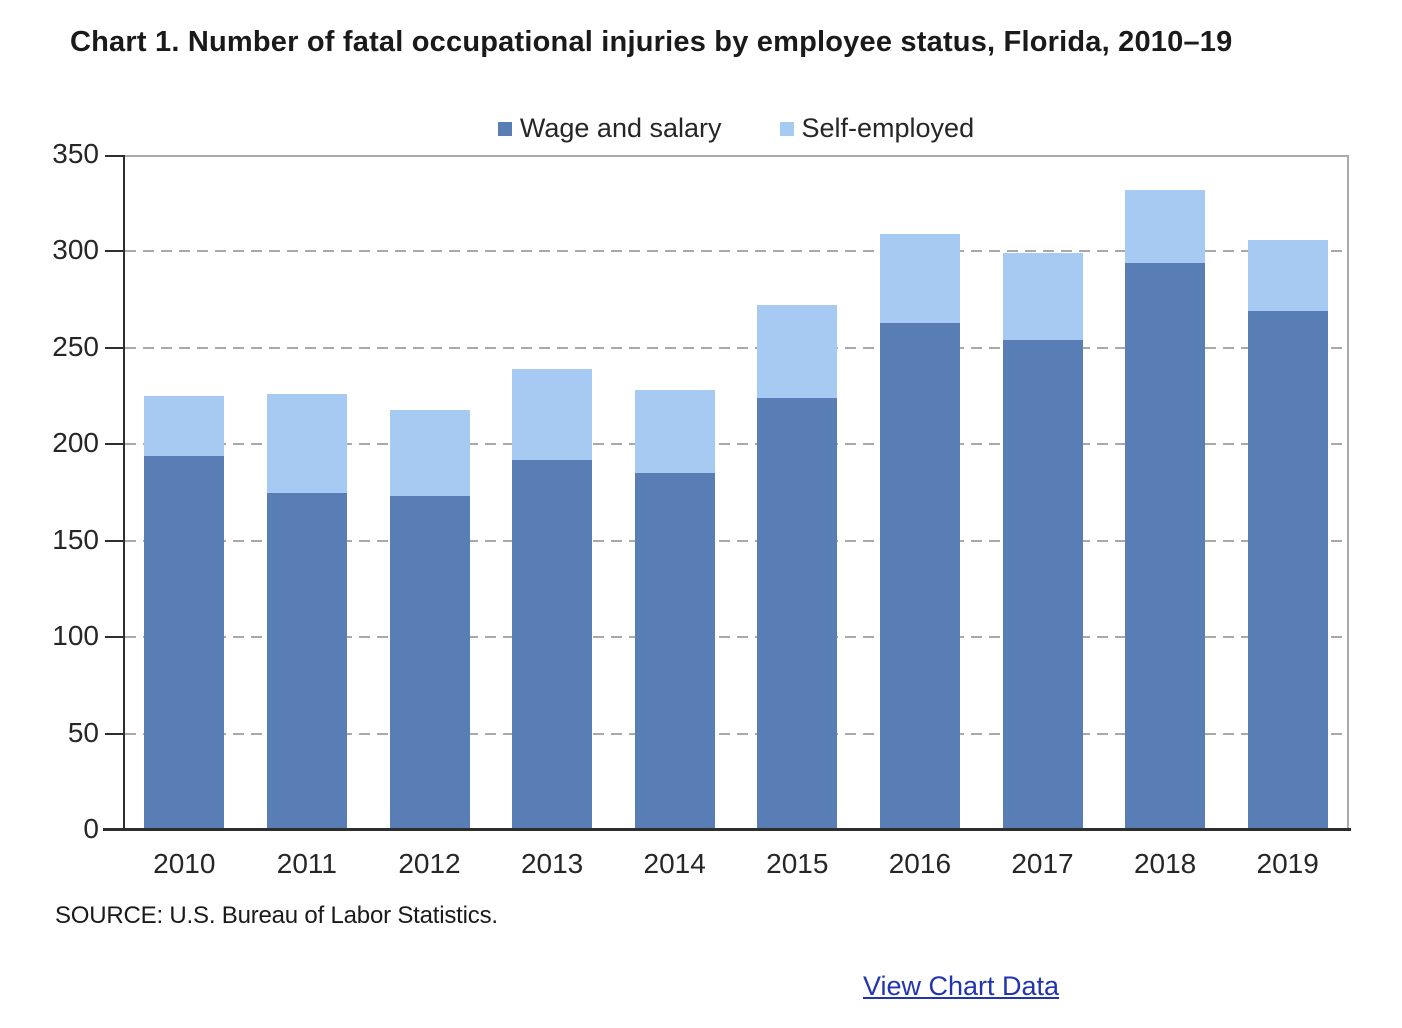 The height and width of the screenshot is (1028, 1402). Describe the element at coordinates (736, 128) in the screenshot. I see `chart-legend: Wage and salary Self-employed` at that location.